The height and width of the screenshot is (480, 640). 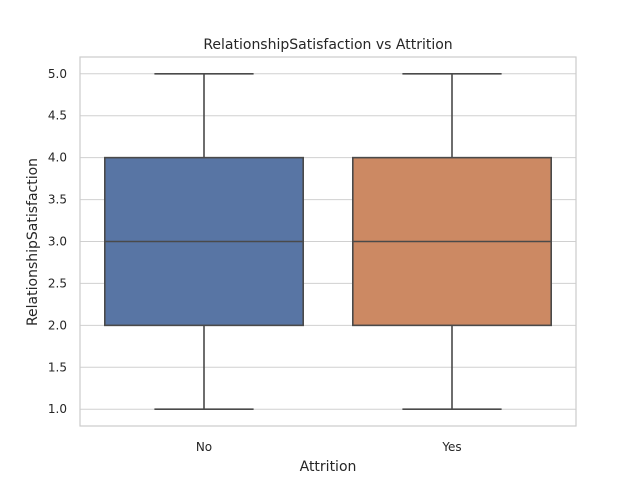 I want to click on y-tick-label: 5.0, so click(x=57, y=74).